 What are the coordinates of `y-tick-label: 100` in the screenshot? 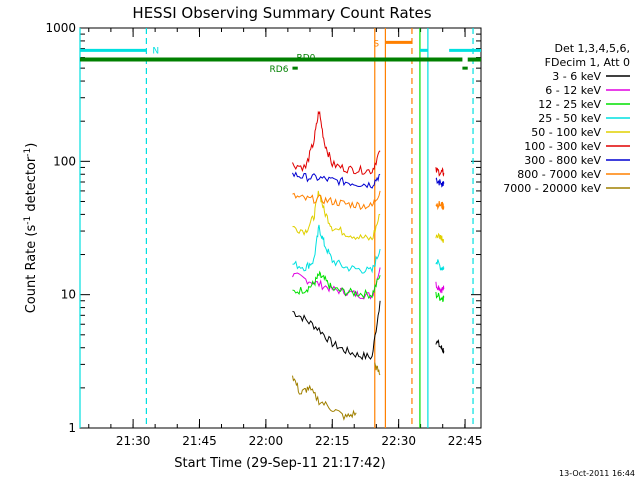 It's located at (64, 161).